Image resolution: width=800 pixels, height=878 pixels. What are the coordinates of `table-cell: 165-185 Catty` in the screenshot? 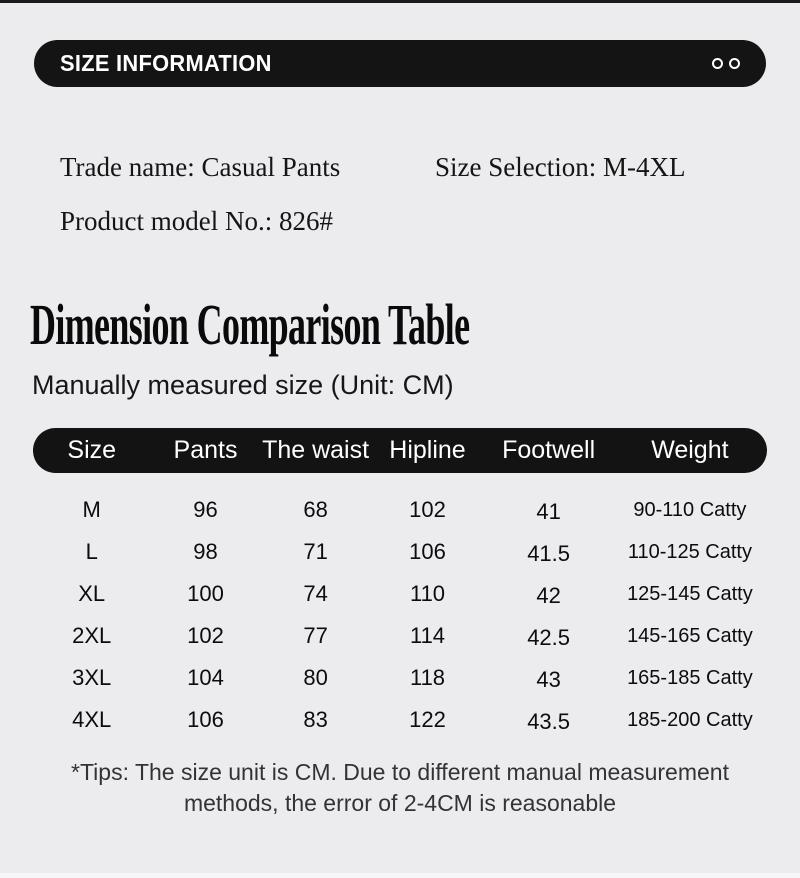 It's located at (690, 677).